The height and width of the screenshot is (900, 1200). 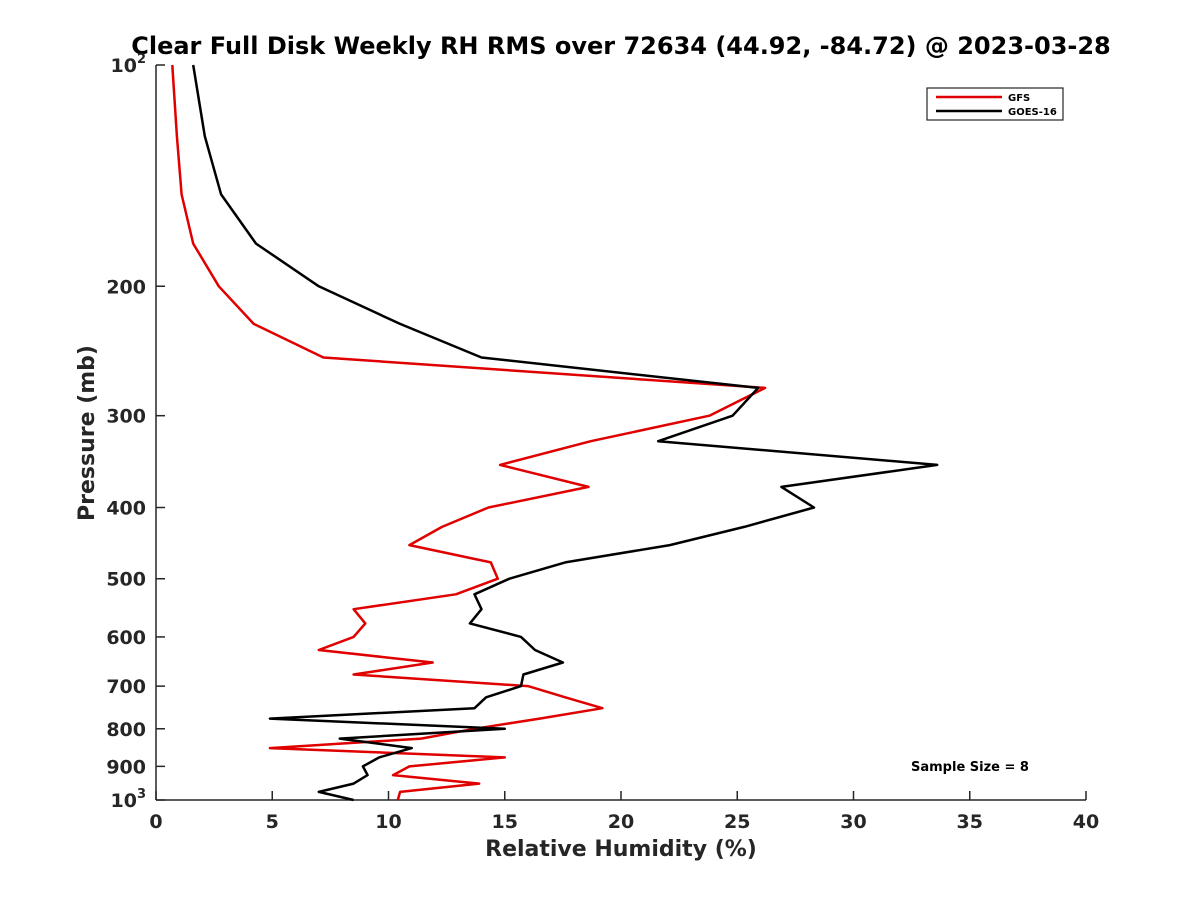 What do you see at coordinates (126, 730) in the screenshot?
I see `y-tick-label: 800` at bounding box center [126, 730].